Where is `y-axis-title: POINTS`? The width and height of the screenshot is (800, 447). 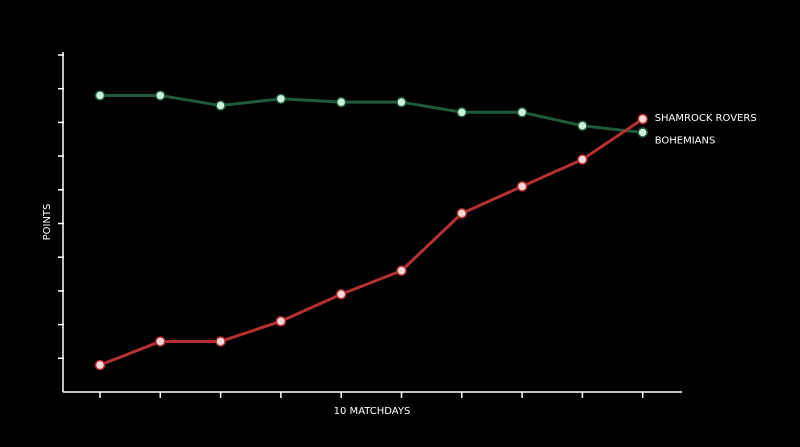 y-axis-title: POINTS is located at coordinates (47, 222).